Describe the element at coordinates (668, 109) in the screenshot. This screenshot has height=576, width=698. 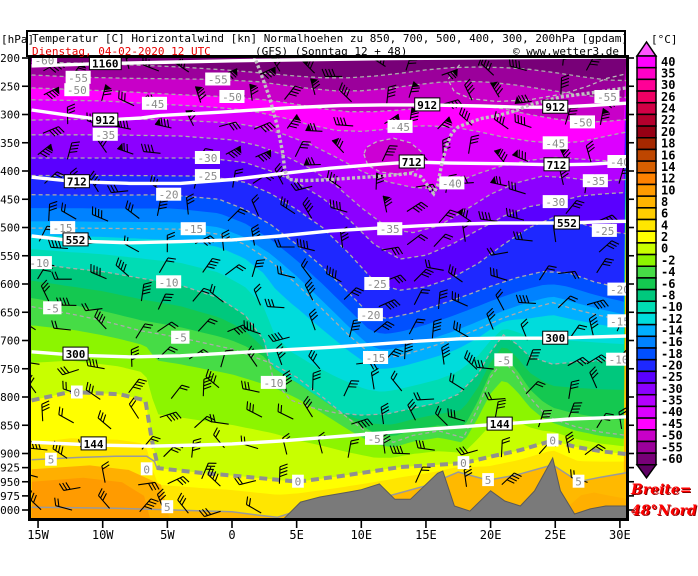
I see `colorbar-label-24: 24` at that location.